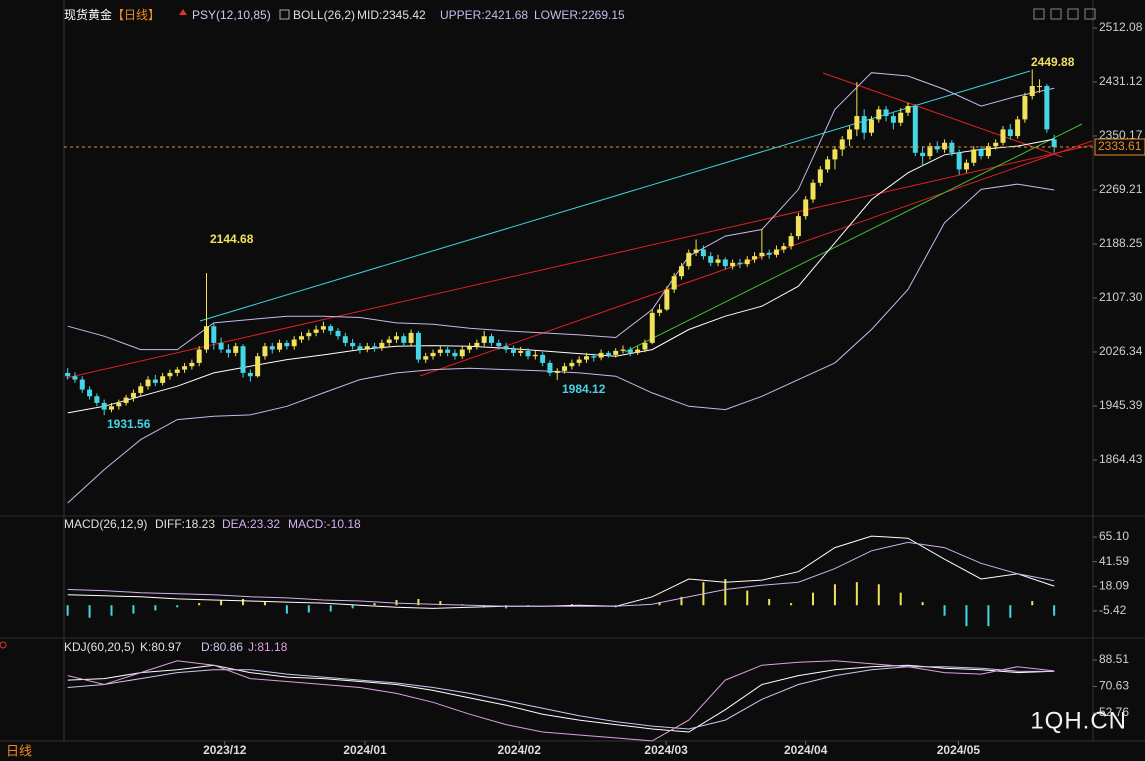  What do you see at coordinates (1119, 147) in the screenshot?
I see `last-price-box` at bounding box center [1119, 147].